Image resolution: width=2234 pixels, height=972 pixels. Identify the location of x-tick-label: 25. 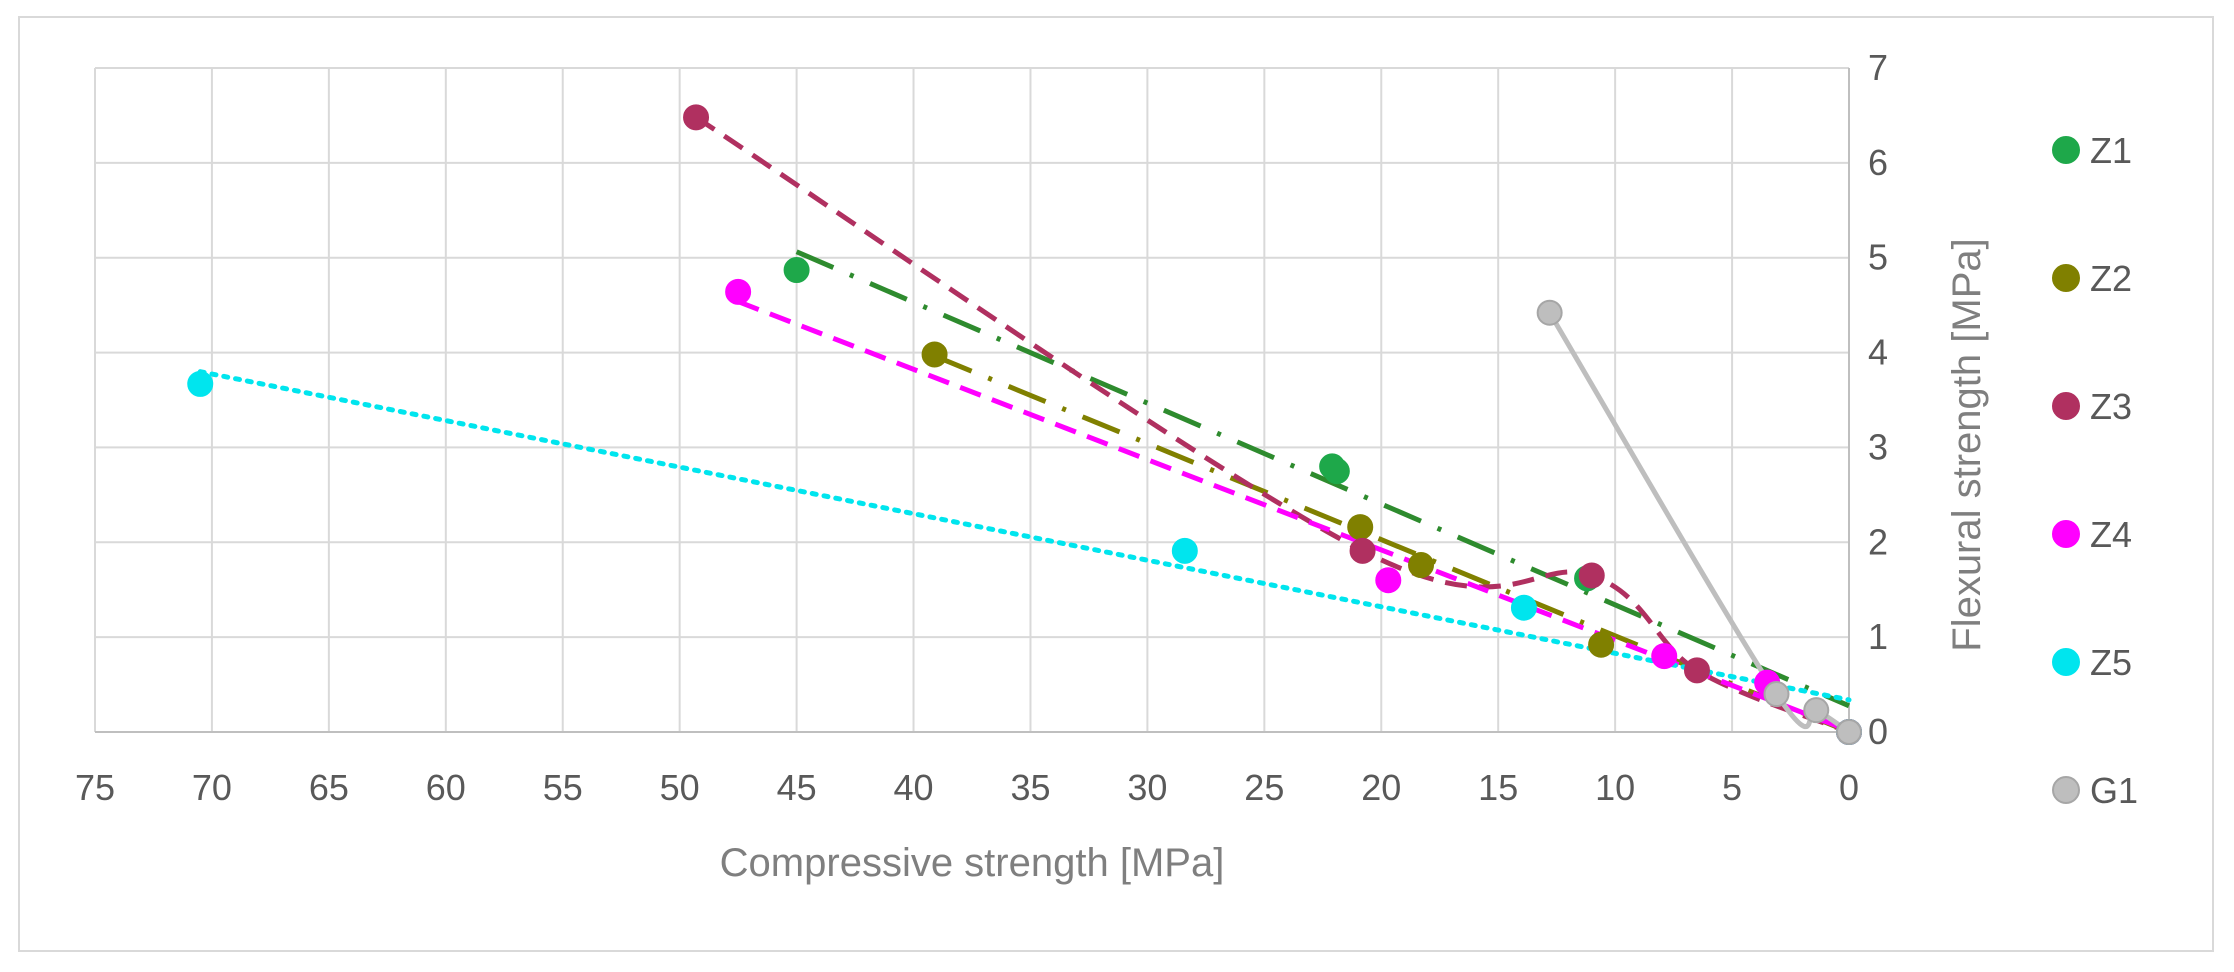
(1264, 787).